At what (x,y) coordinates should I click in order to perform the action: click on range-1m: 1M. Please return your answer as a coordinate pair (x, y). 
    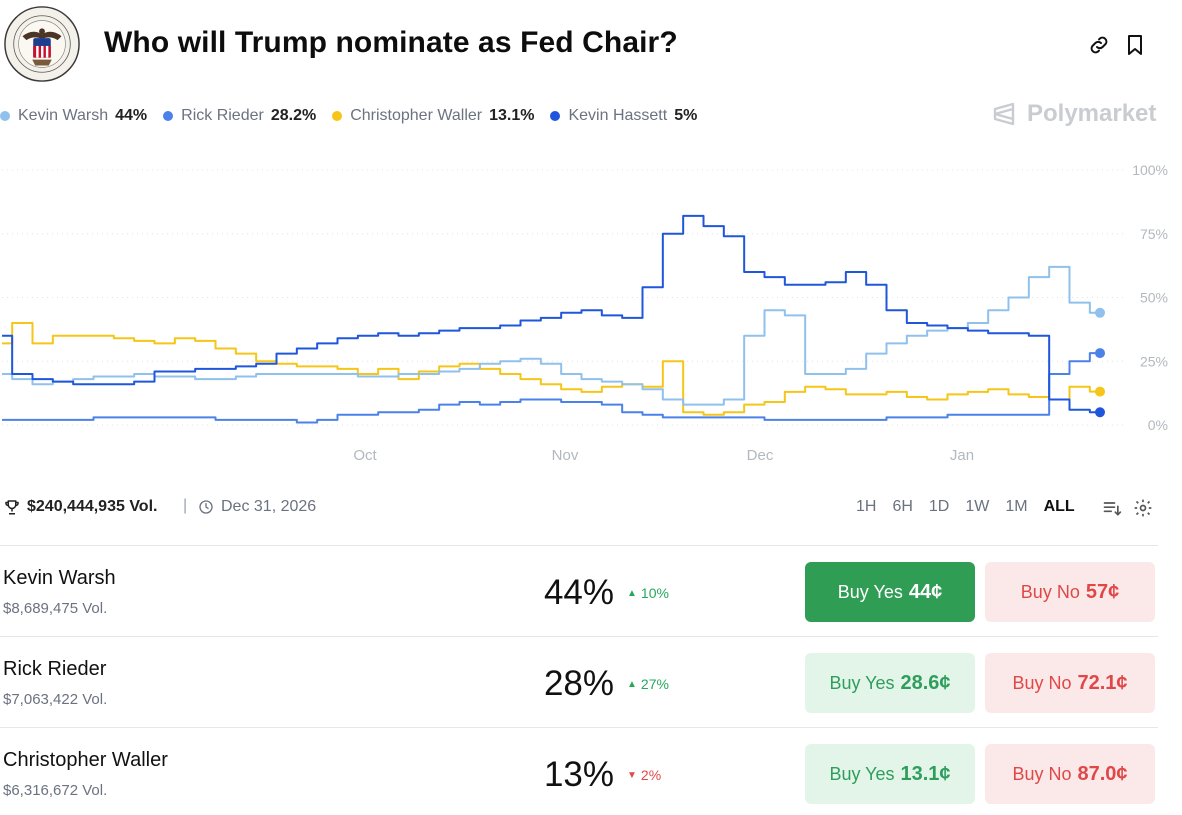
    Looking at the image, I should click on (1016, 506).